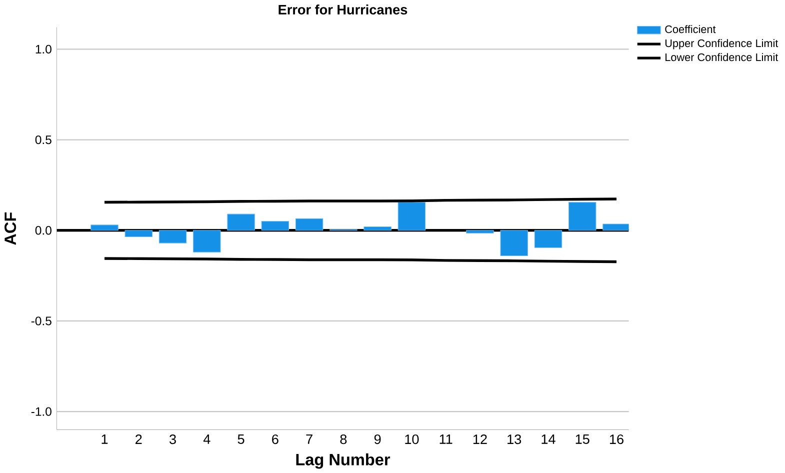  Describe the element at coordinates (241, 439) in the screenshot. I see `x-tick-label: 5` at that location.